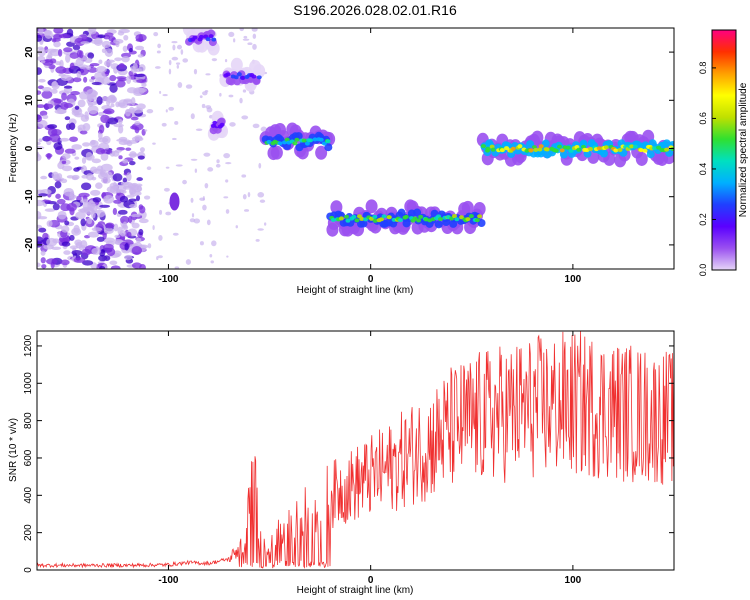  I want to click on y-tick-label: -20, so click(29, 244).